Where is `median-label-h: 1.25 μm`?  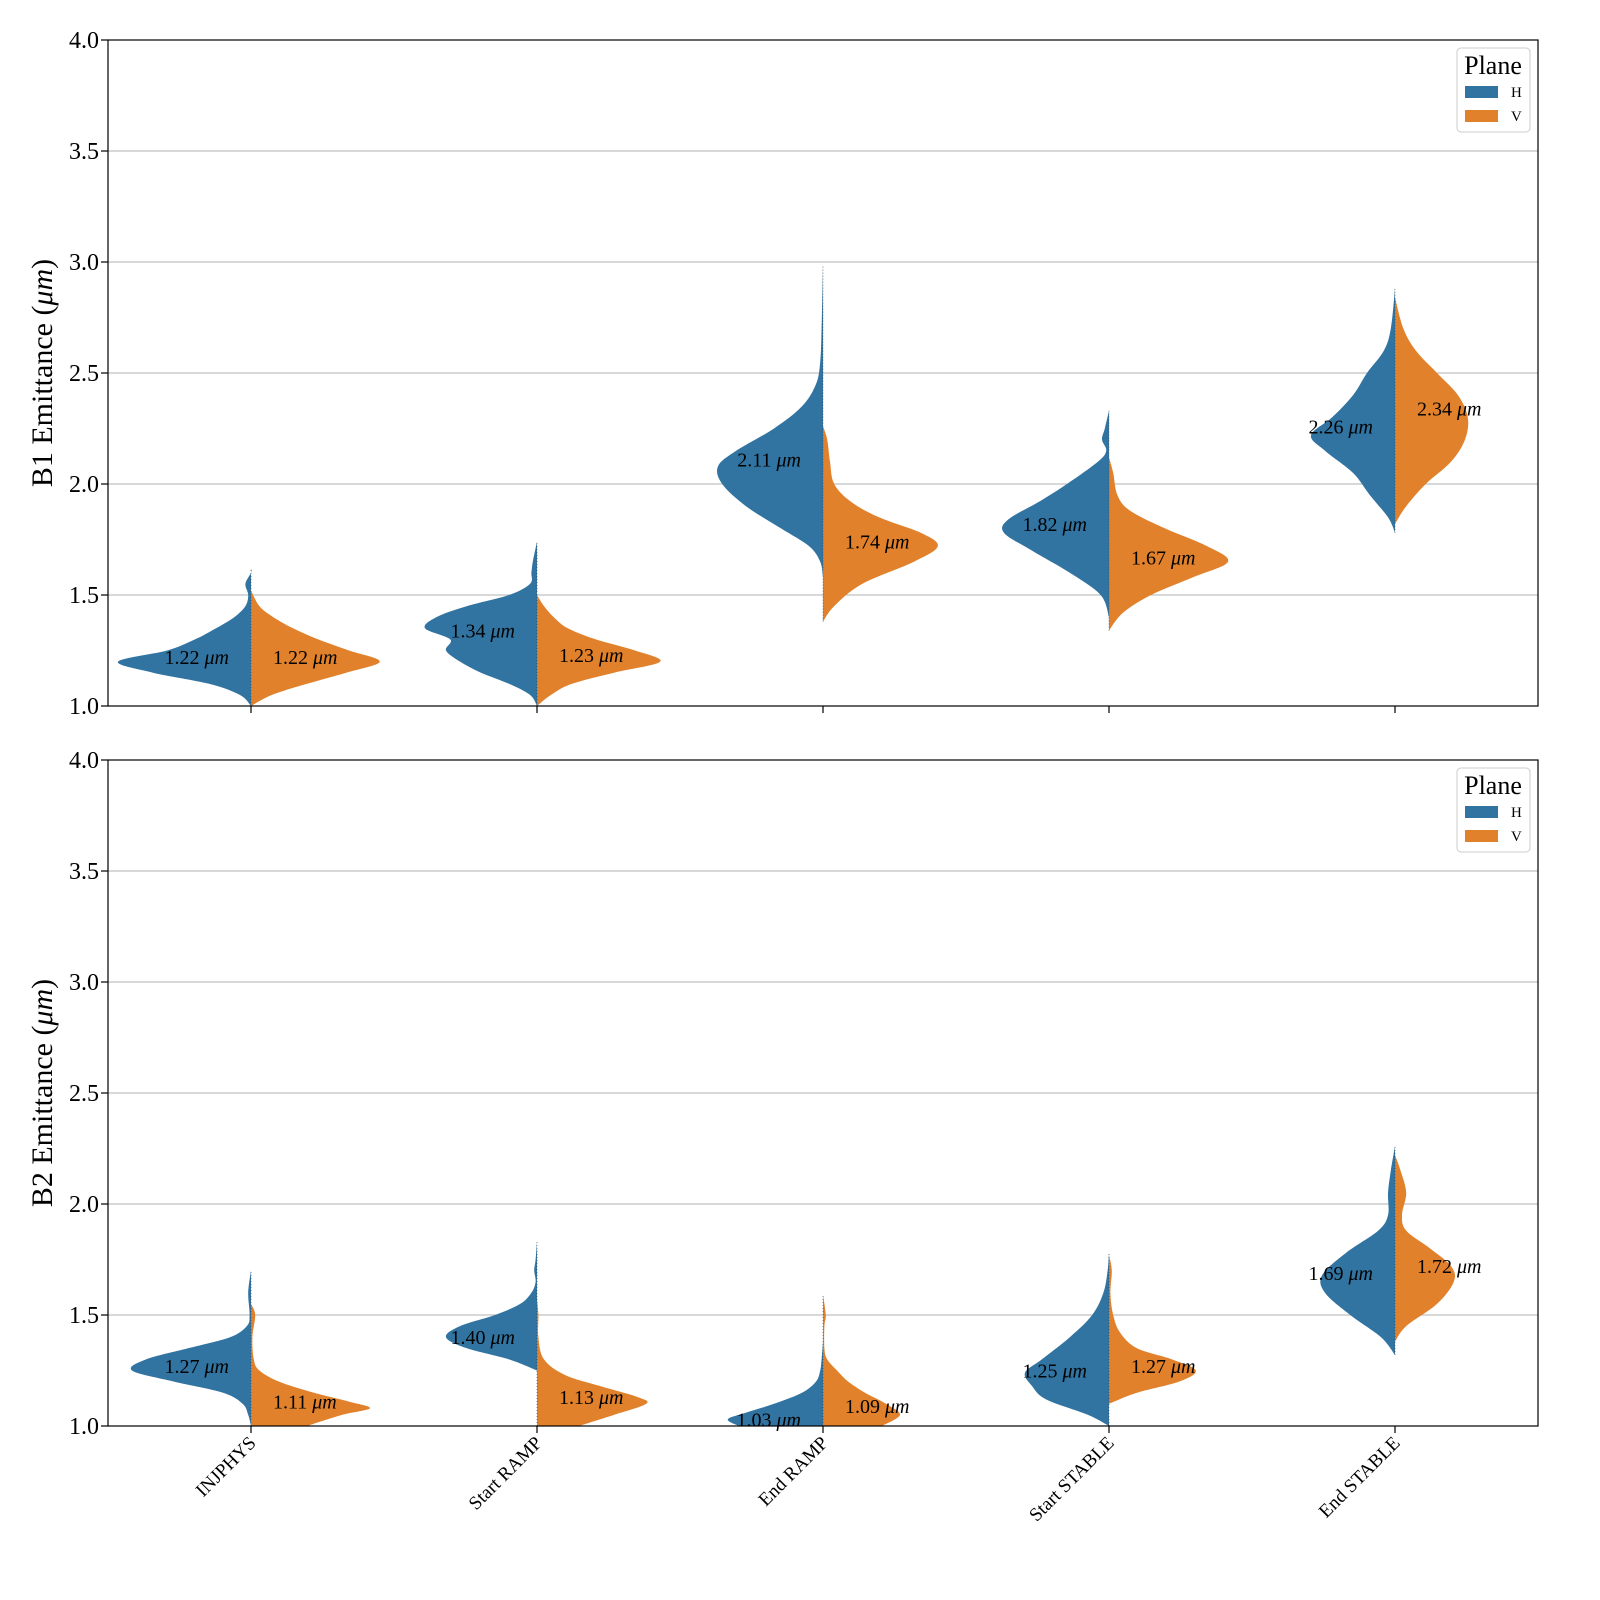
median-label-h: 1.25 μm is located at coordinates (1055, 1372).